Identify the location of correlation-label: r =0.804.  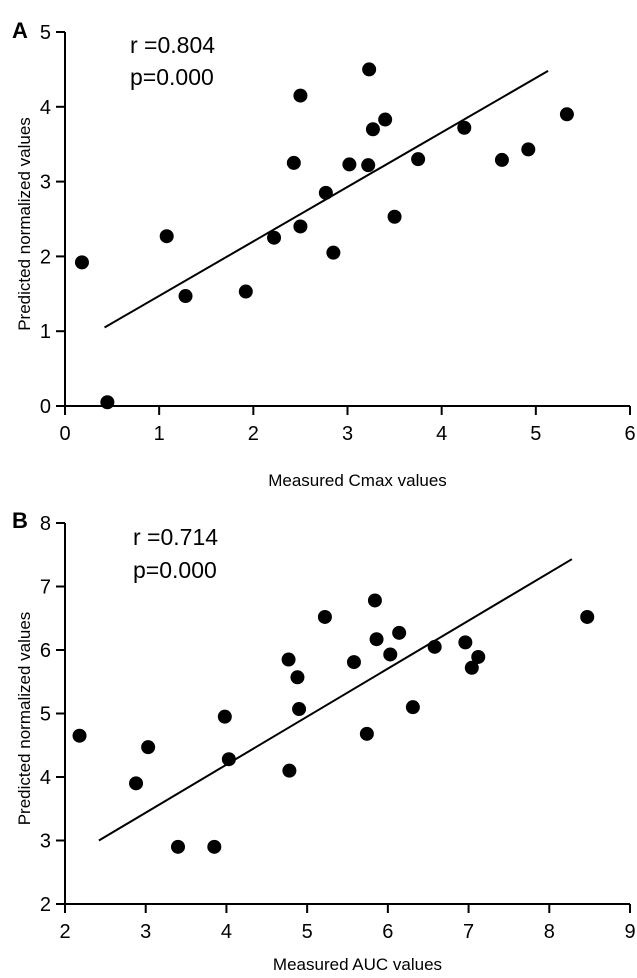
(172, 45).